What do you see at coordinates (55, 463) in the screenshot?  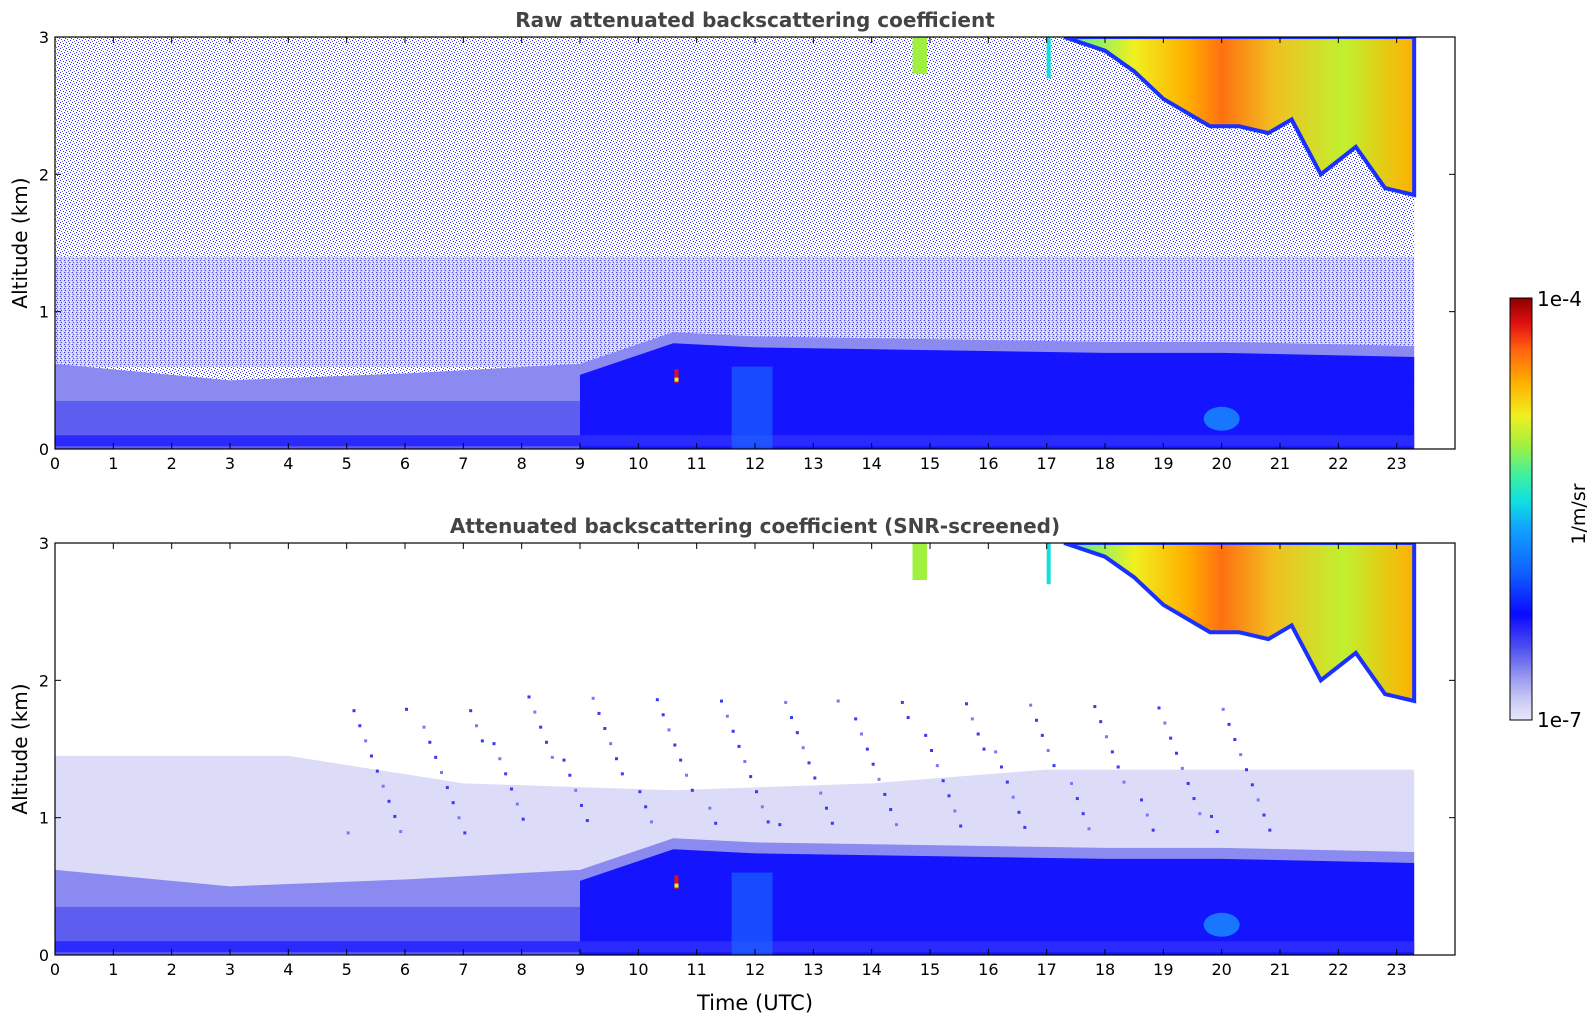 I see `x-tick-label: 0` at bounding box center [55, 463].